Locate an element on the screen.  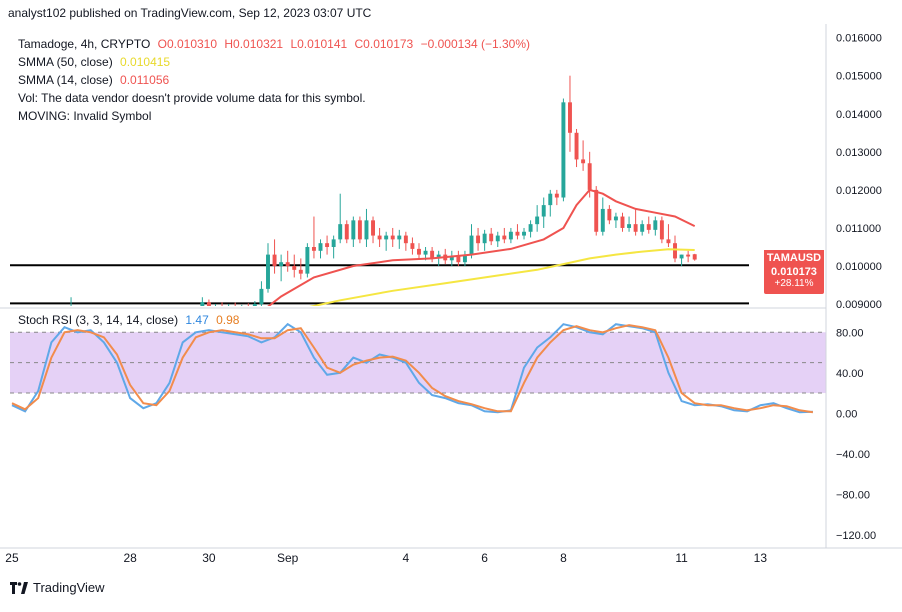
stoch-tick-label: −120.00 is located at coordinates (856, 536).